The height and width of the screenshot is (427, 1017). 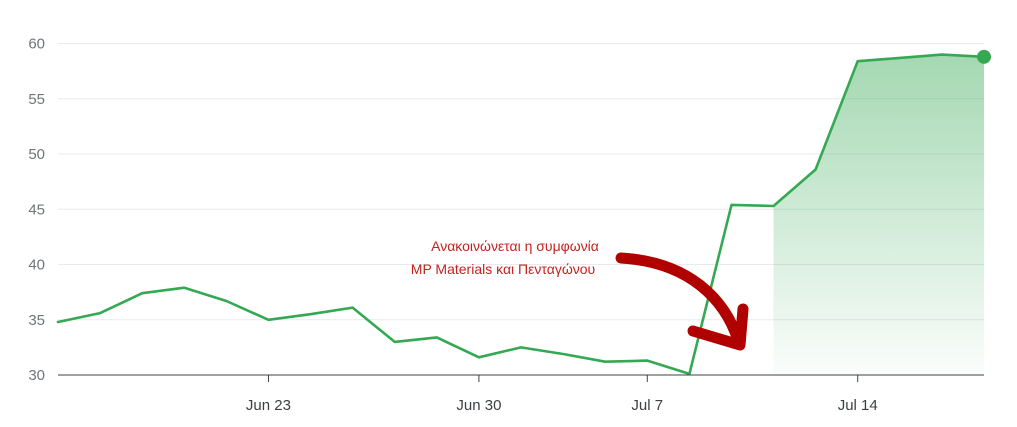 I want to click on x-axis-ticks: Jun 23 Jun 30 Jul 7 Jul 14, so click(x=562, y=394).